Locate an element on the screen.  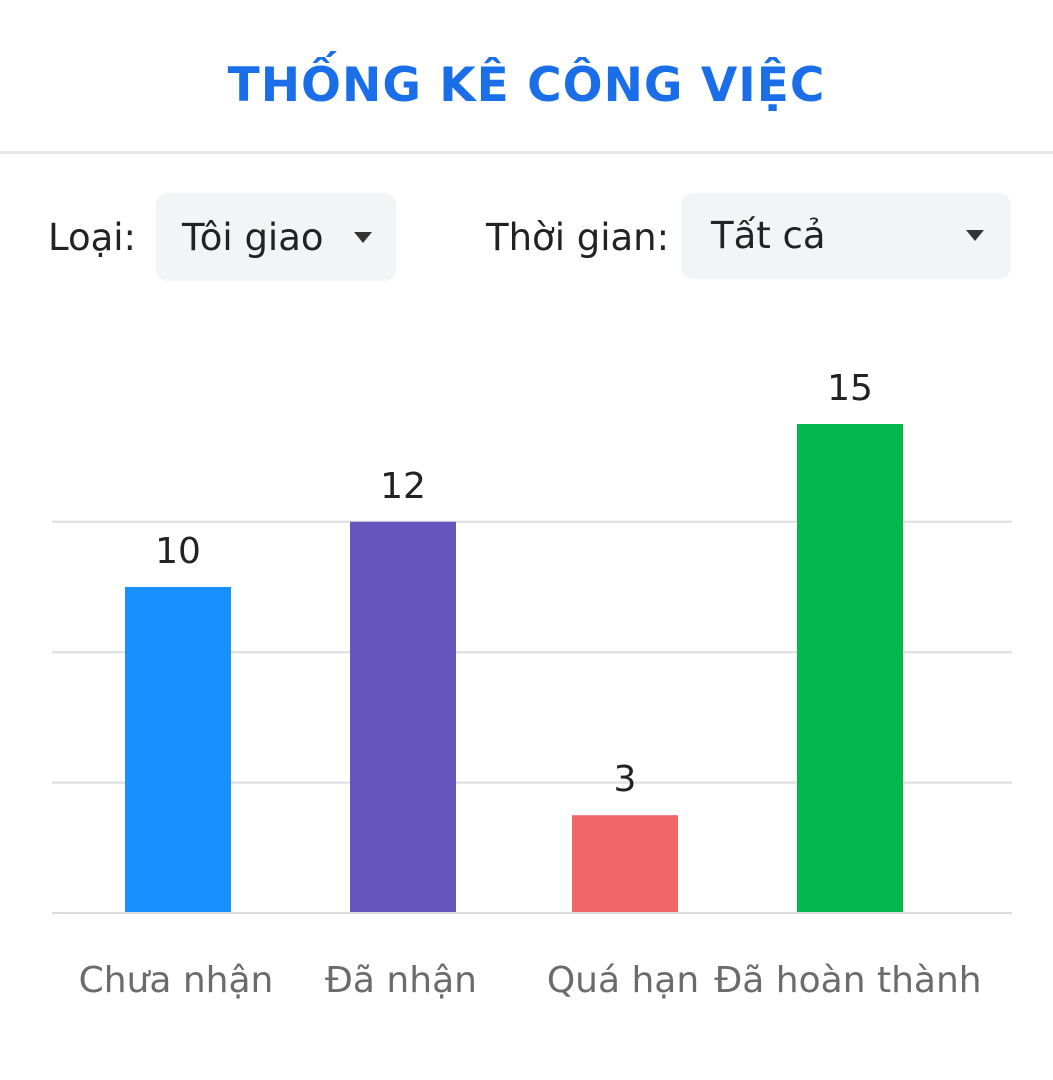
time-select-value: Tất cả is located at coordinates (768, 235).